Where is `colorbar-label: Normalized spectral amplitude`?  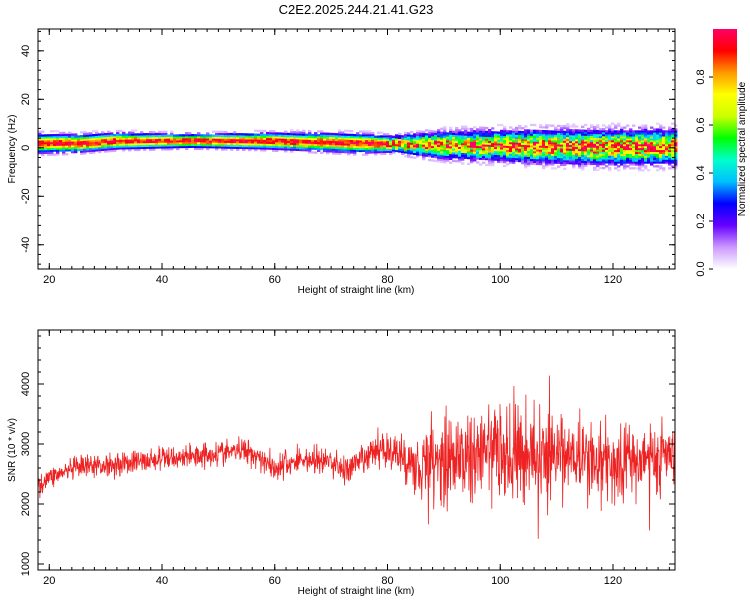
colorbar-label: Normalized spectral amplitude is located at coordinates (742, 148).